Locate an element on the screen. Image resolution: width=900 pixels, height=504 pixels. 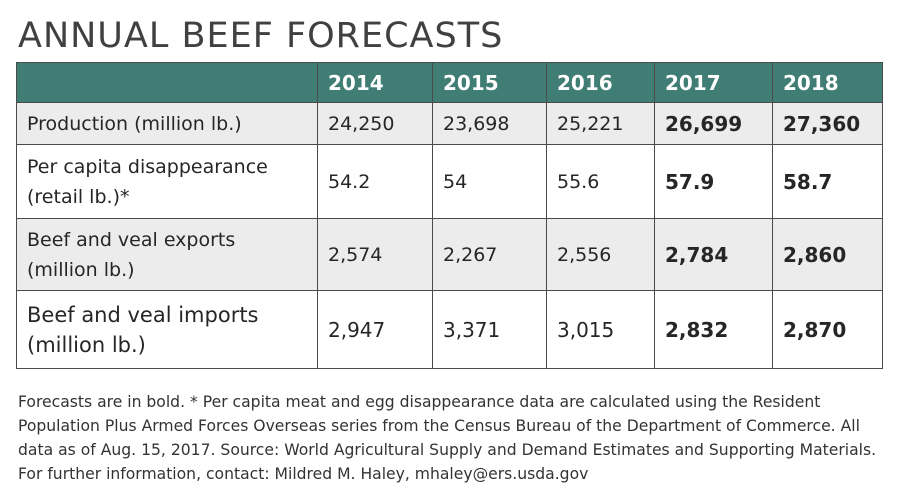
table-cell-forecast: 57.9 is located at coordinates (713, 181).